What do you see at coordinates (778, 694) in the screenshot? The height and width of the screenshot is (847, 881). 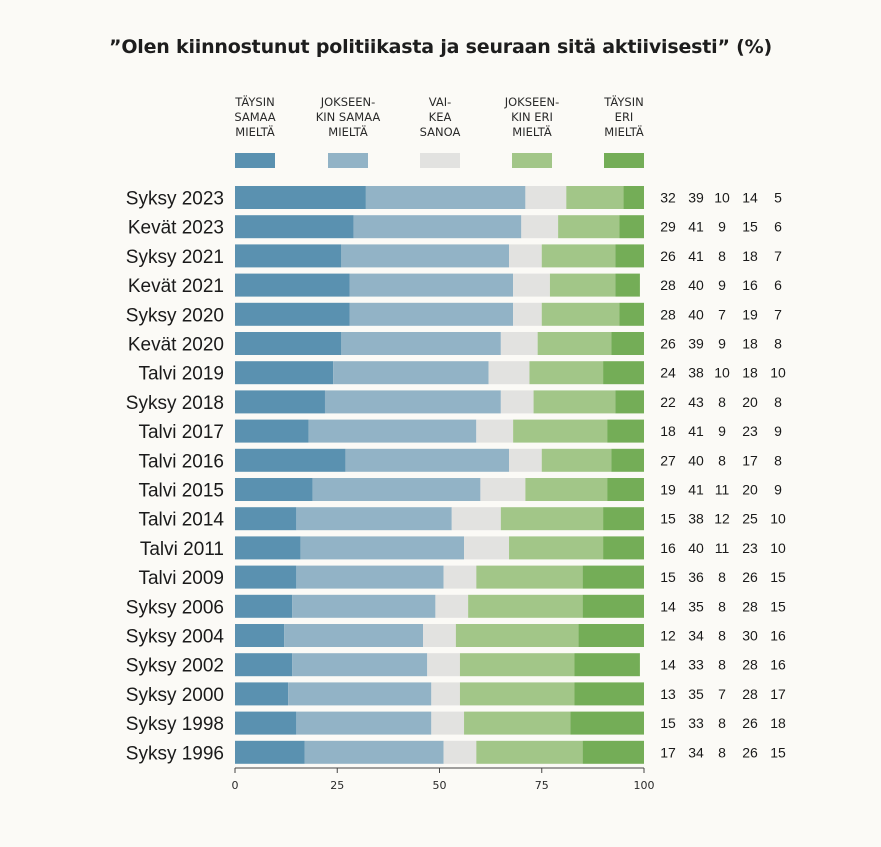 I see `data-label: 17` at bounding box center [778, 694].